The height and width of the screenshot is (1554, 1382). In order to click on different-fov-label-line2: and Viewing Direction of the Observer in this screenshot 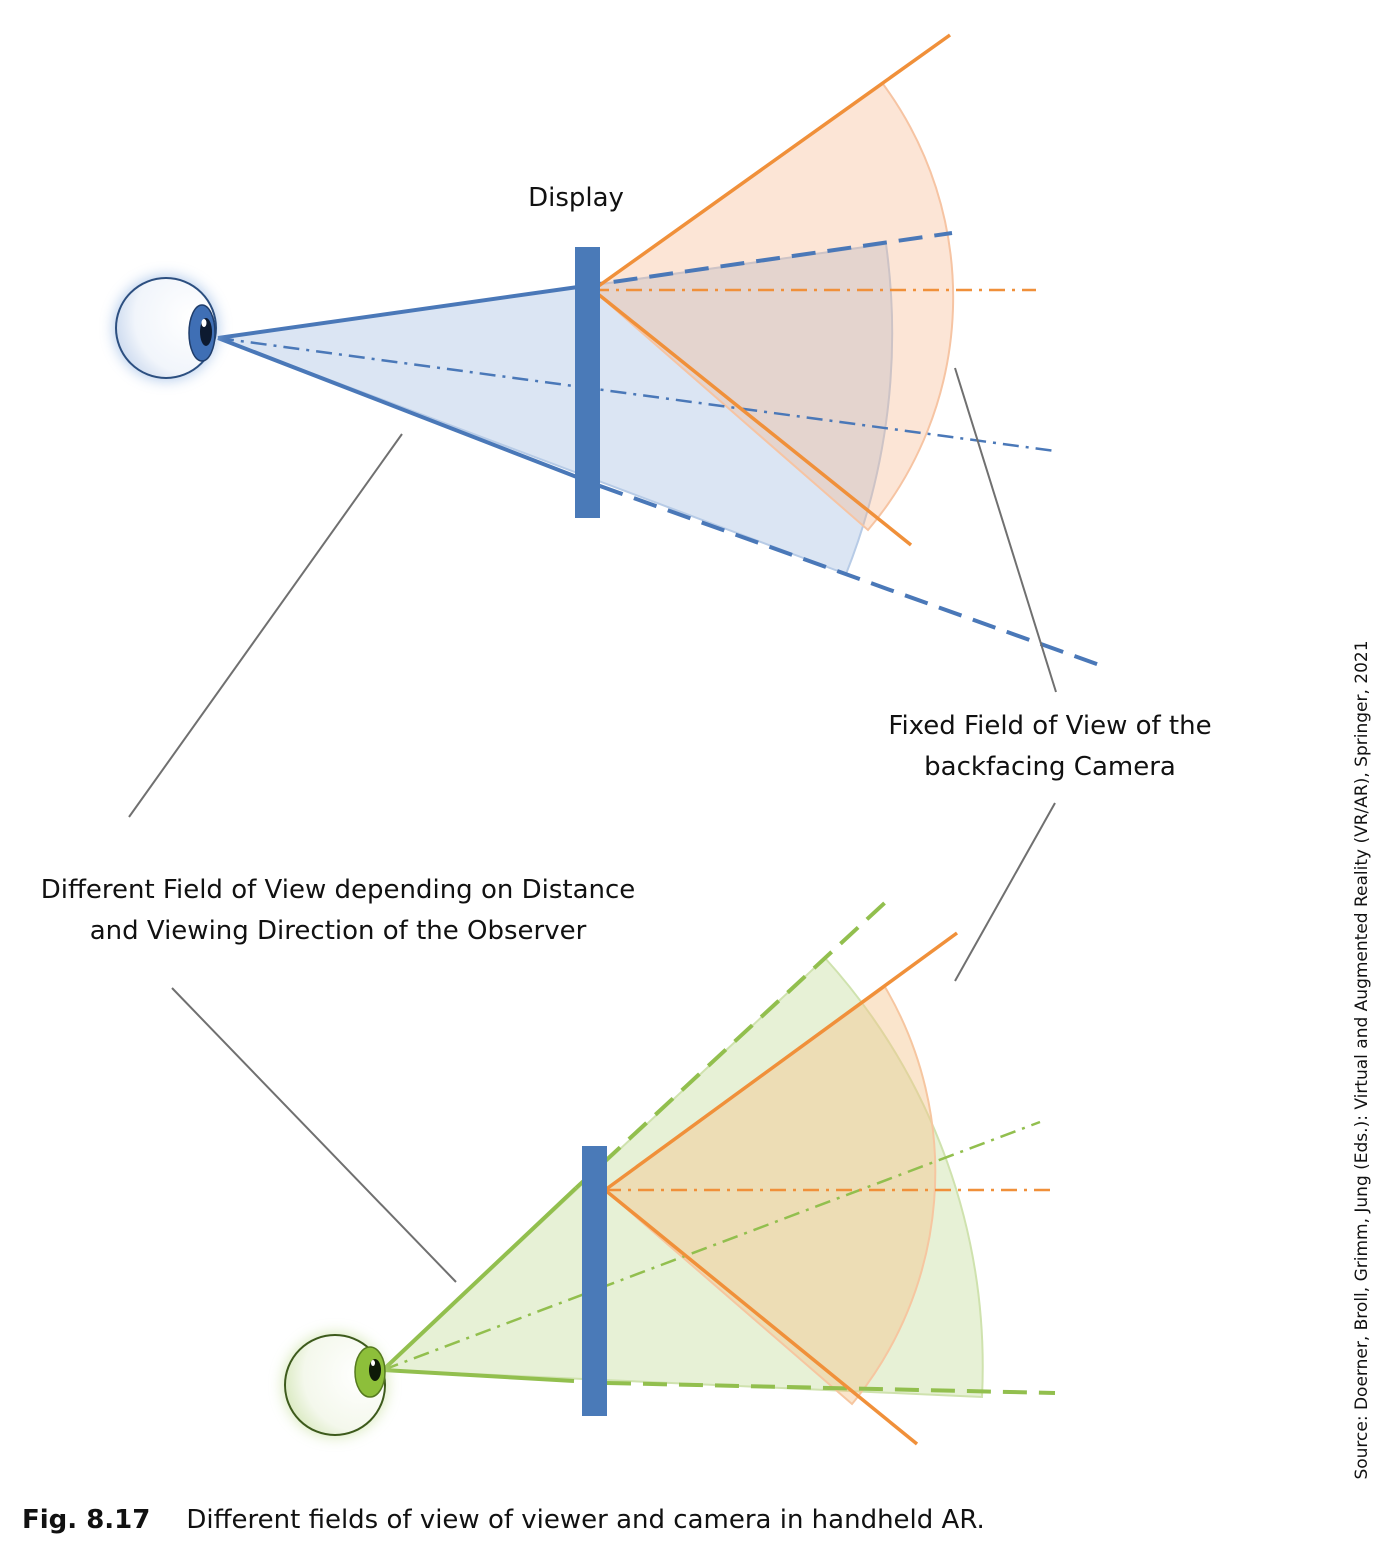, I will do `click(338, 931)`.